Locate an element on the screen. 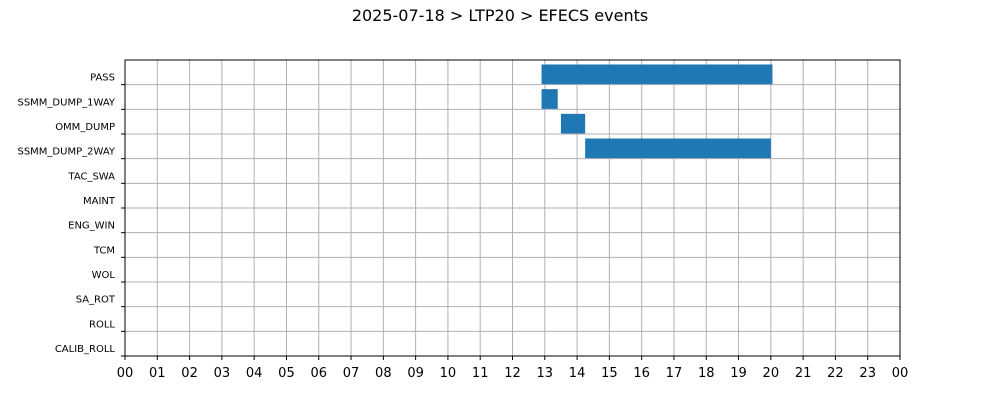  y-tick-label: SSMM_DUMP_2WAY is located at coordinates (66, 152).